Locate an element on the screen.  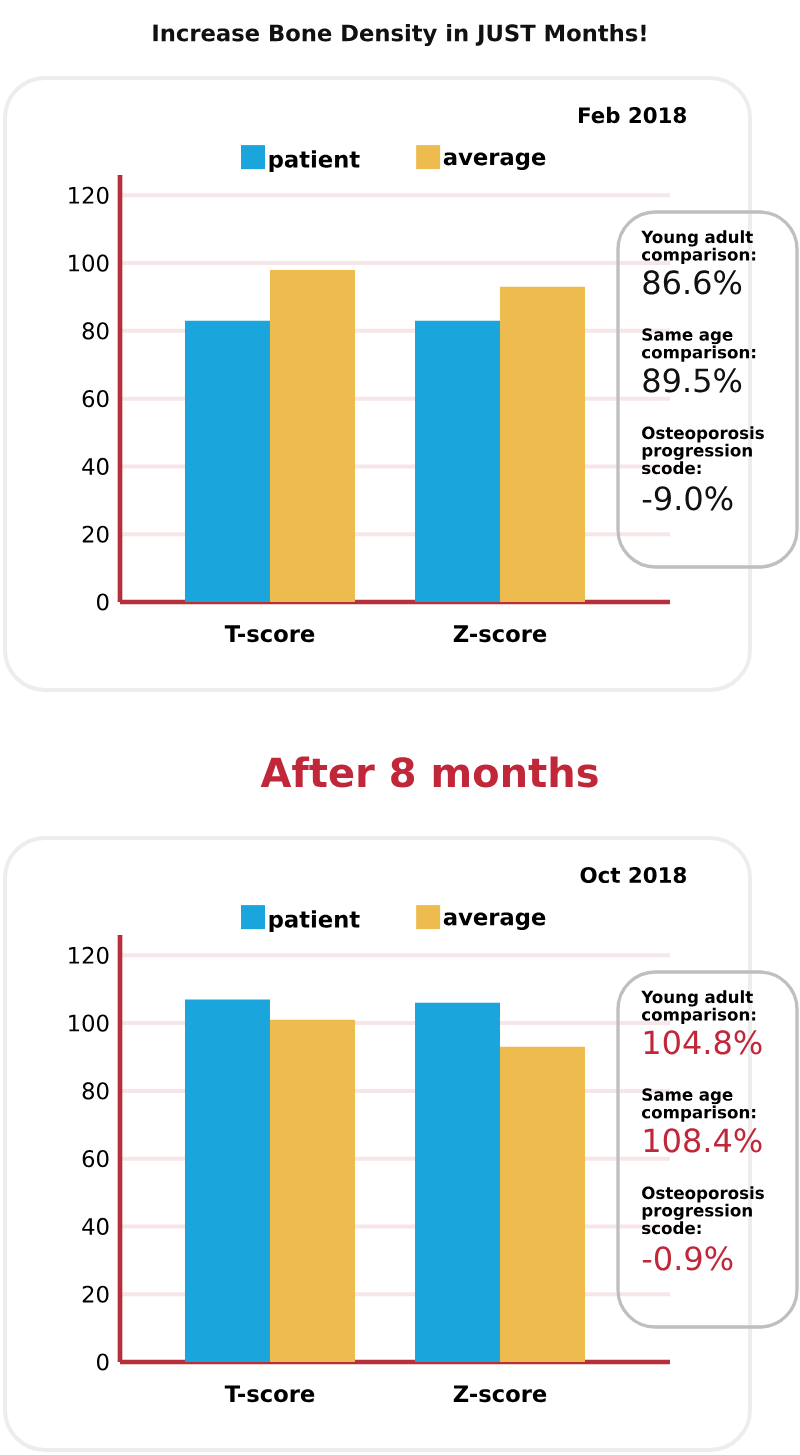
annotation: 89.5% is located at coordinates (692, 380).